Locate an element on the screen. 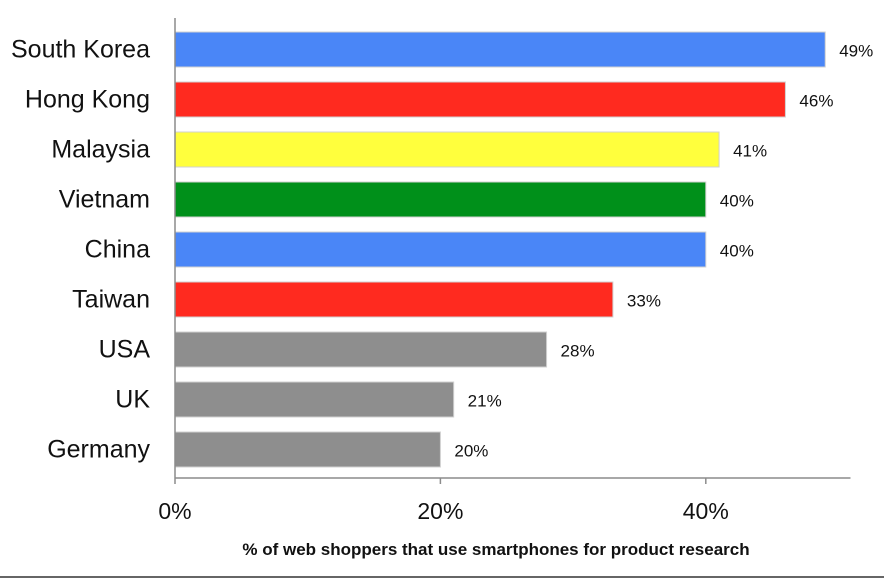  value-label-vietnam: 40% is located at coordinates (737, 201).